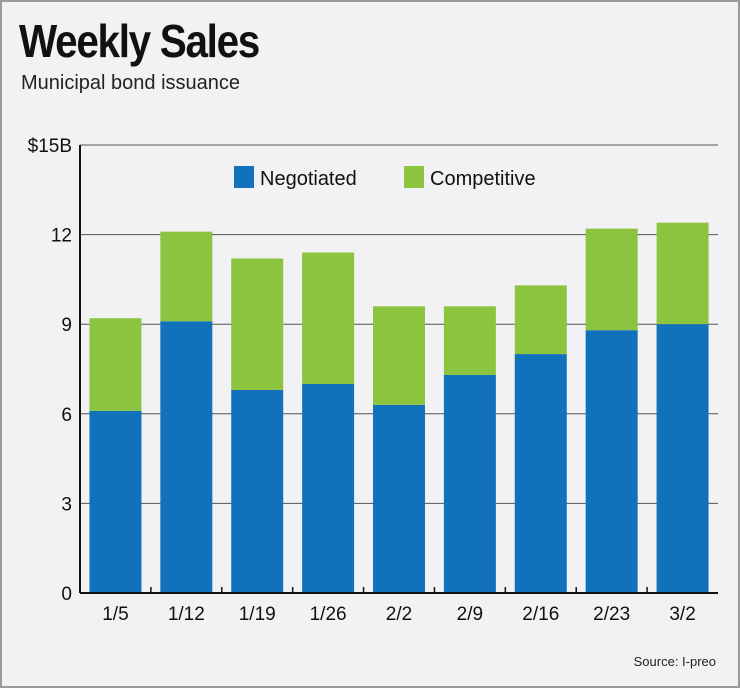 This screenshot has height=688, width=740. Describe the element at coordinates (66, 415) in the screenshot. I see `y-tick-label: 6` at that location.